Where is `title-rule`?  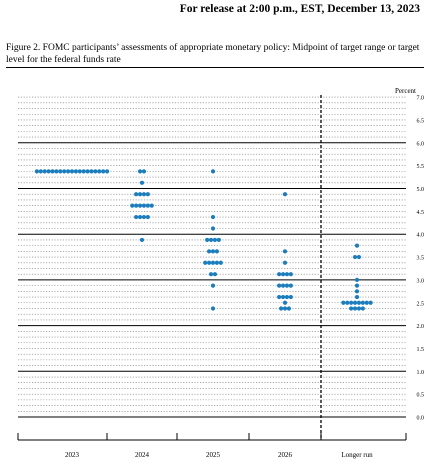
title-rule is located at coordinates (215, 67).